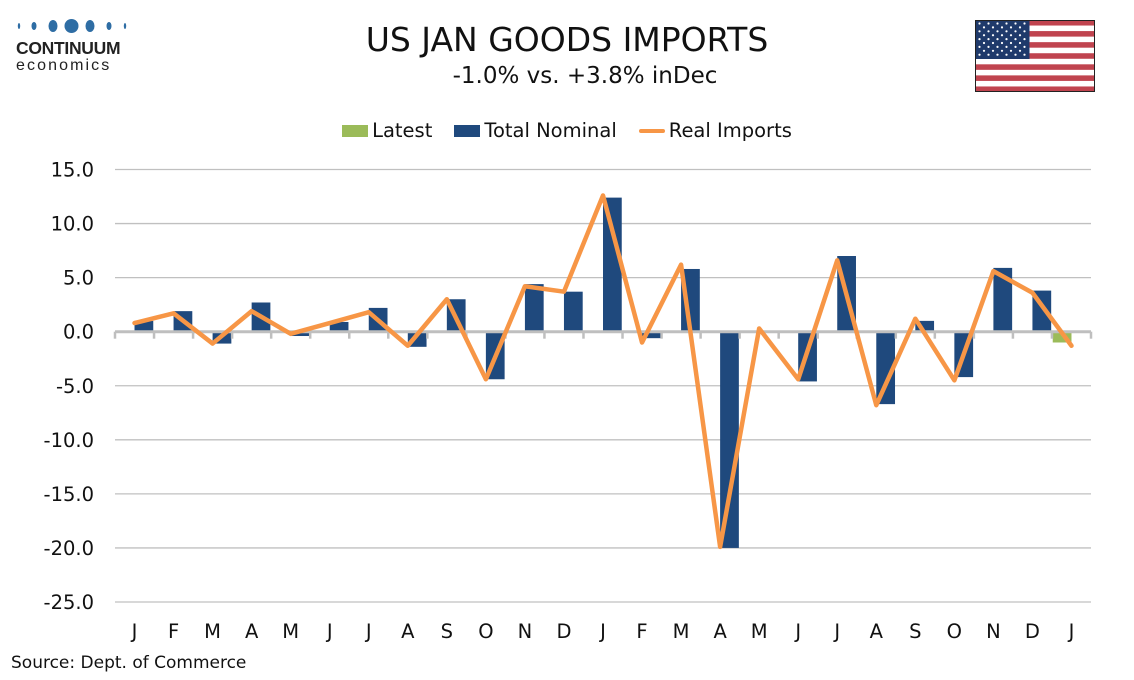  I want to click on y-tick-label: -10.0, so click(69, 440).